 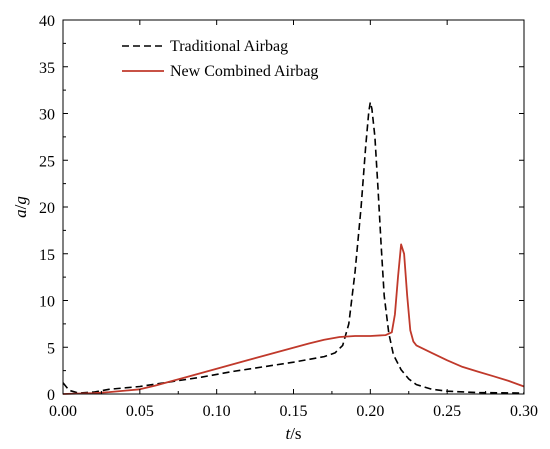 I want to click on x-tick-label: 0.05, so click(x=140, y=411).